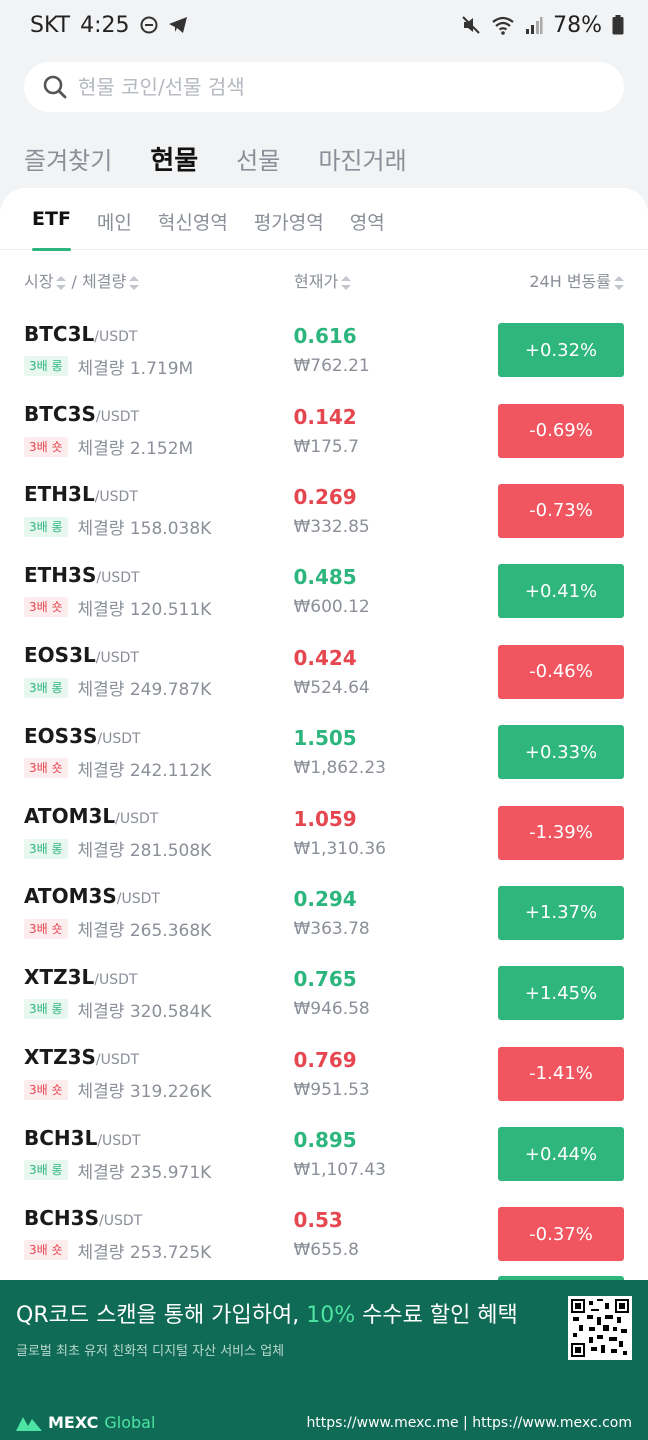  Describe the element at coordinates (395, 350) in the screenshot. I see `price-cell: 0.616 ₩762.21` at that location.